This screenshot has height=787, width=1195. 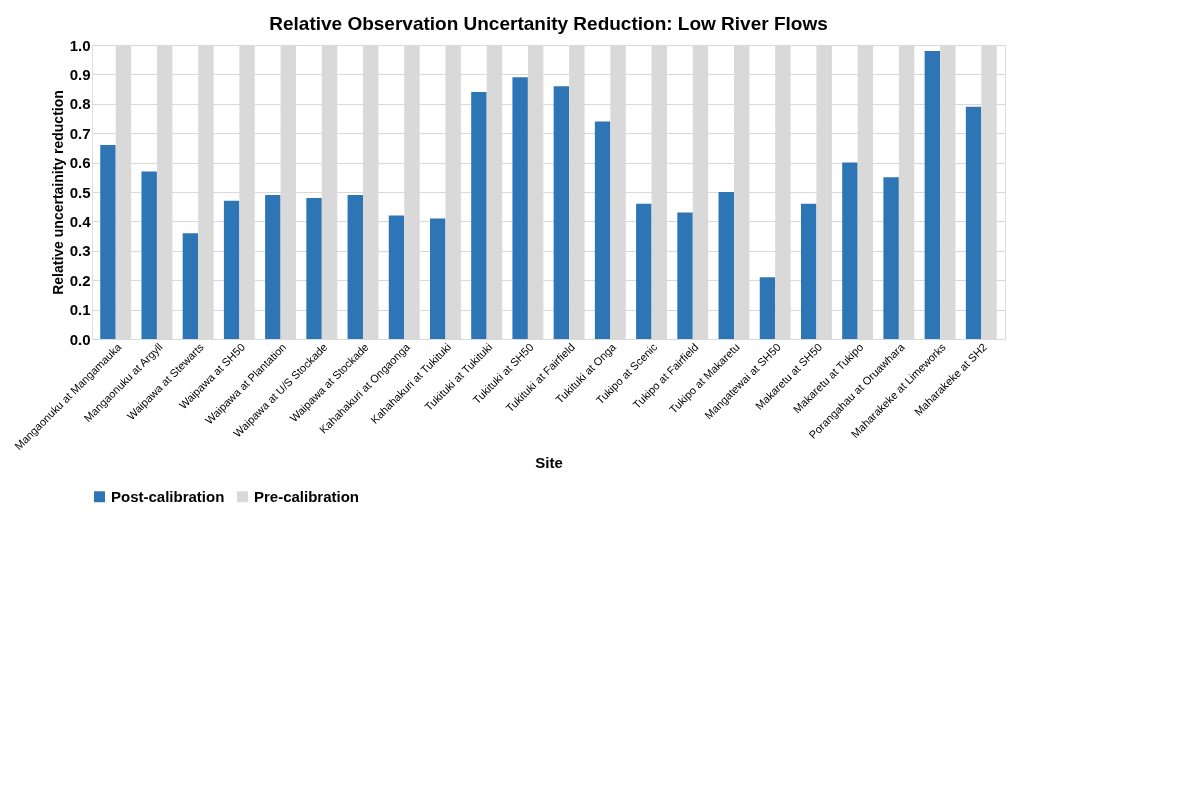 What do you see at coordinates (548, 23) in the screenshot?
I see `chart-title: Relative Observation Uncertanity Reduction: Low River Flows` at bounding box center [548, 23].